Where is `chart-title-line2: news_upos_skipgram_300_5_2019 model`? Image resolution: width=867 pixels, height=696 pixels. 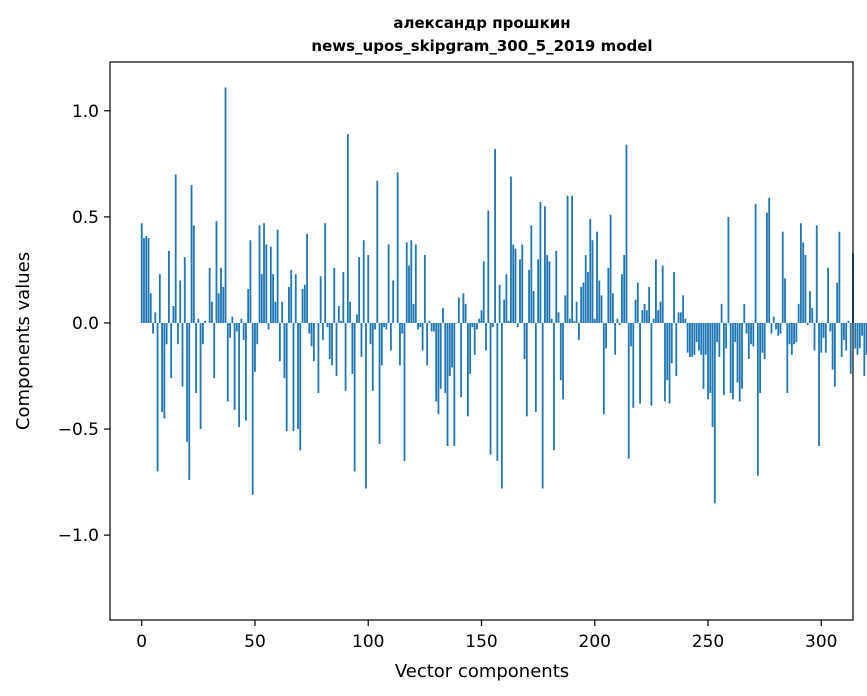
chart-title-line2: news_upos_skipgram_300_5_2019 model is located at coordinates (481, 46).